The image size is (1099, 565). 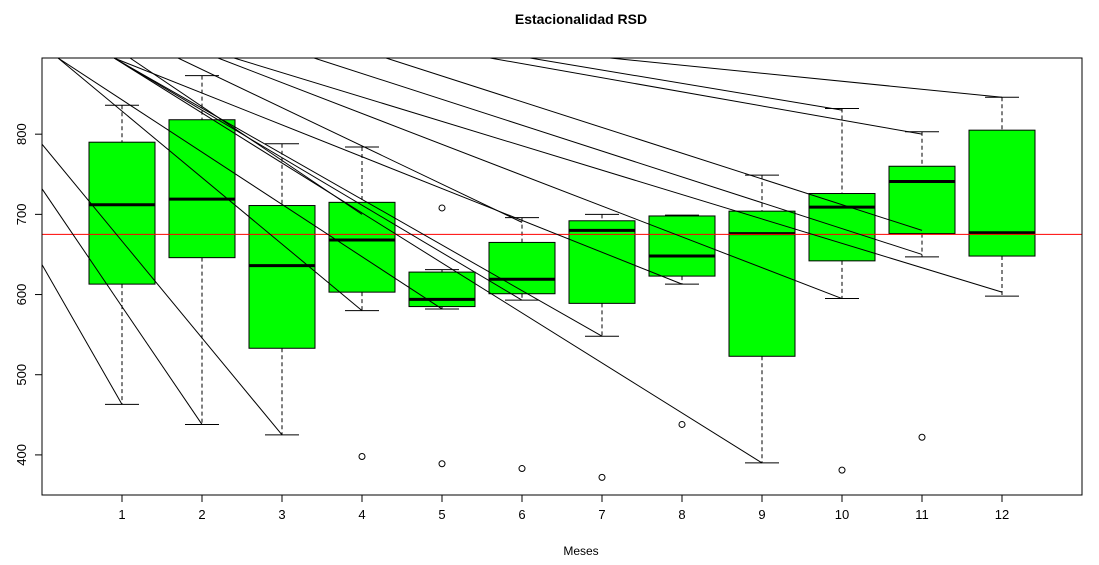 What do you see at coordinates (601, 514) in the screenshot?
I see `x-tick-label: 7` at bounding box center [601, 514].